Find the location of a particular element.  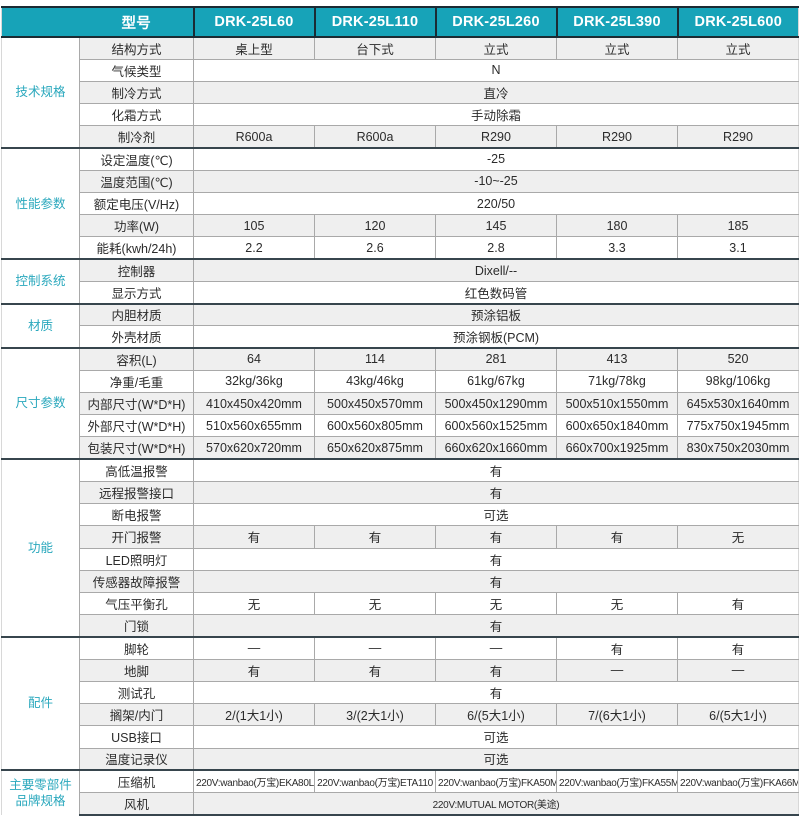

merged-value-cell: 可选 is located at coordinates (496, 759).